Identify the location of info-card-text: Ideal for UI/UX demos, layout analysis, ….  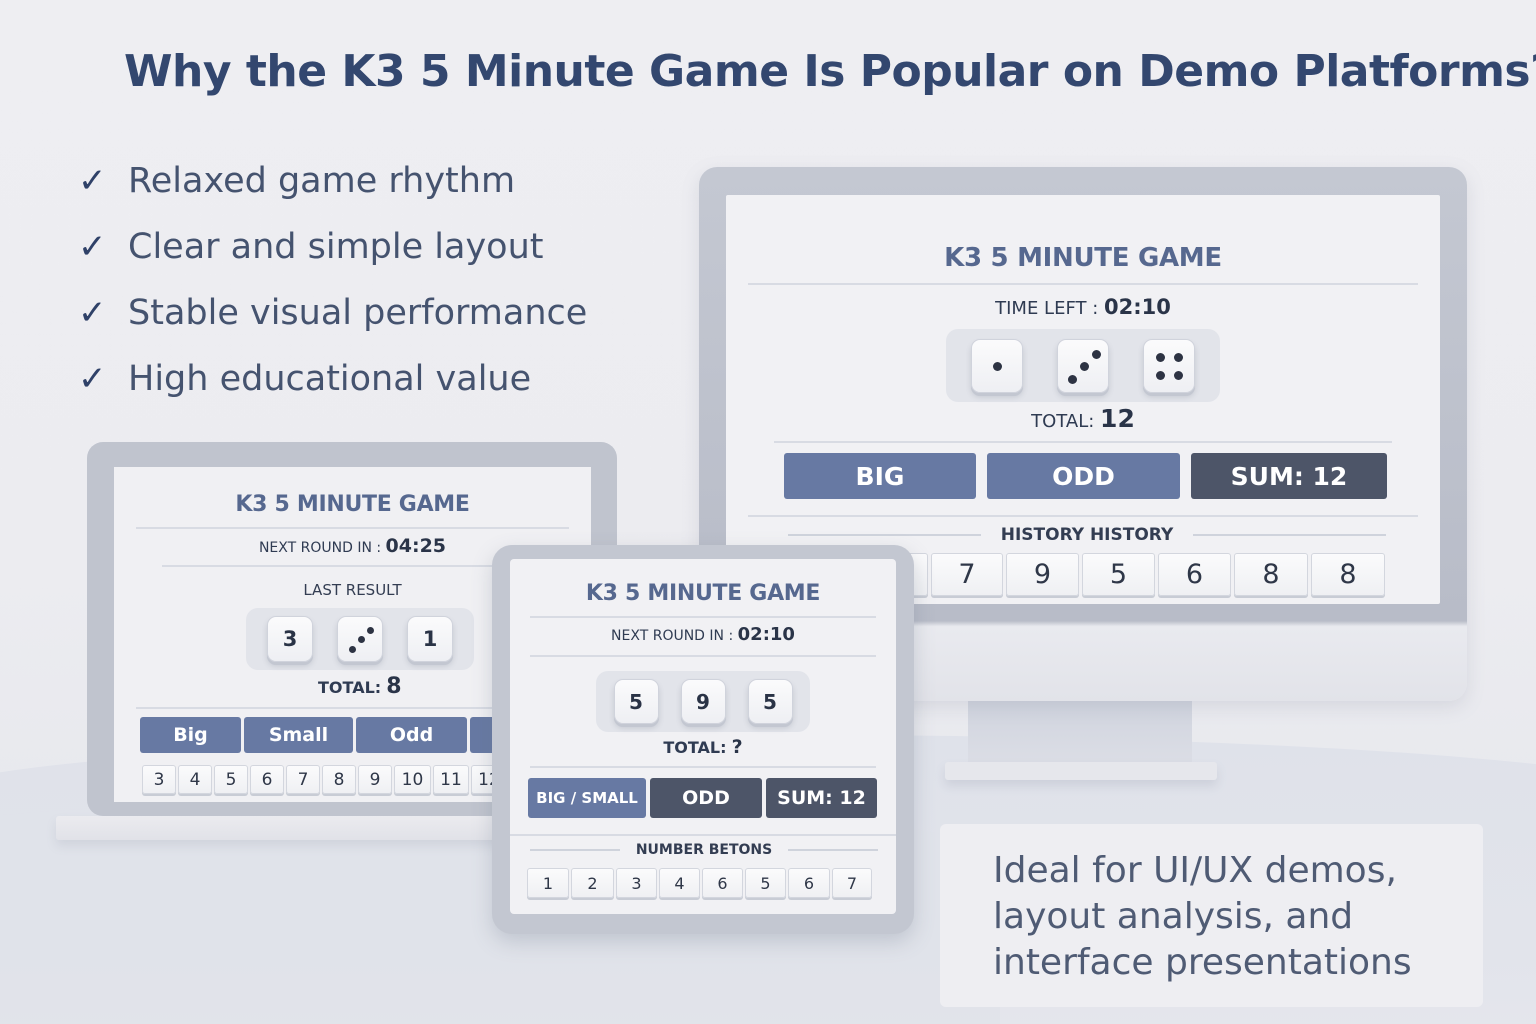
(1202, 916).